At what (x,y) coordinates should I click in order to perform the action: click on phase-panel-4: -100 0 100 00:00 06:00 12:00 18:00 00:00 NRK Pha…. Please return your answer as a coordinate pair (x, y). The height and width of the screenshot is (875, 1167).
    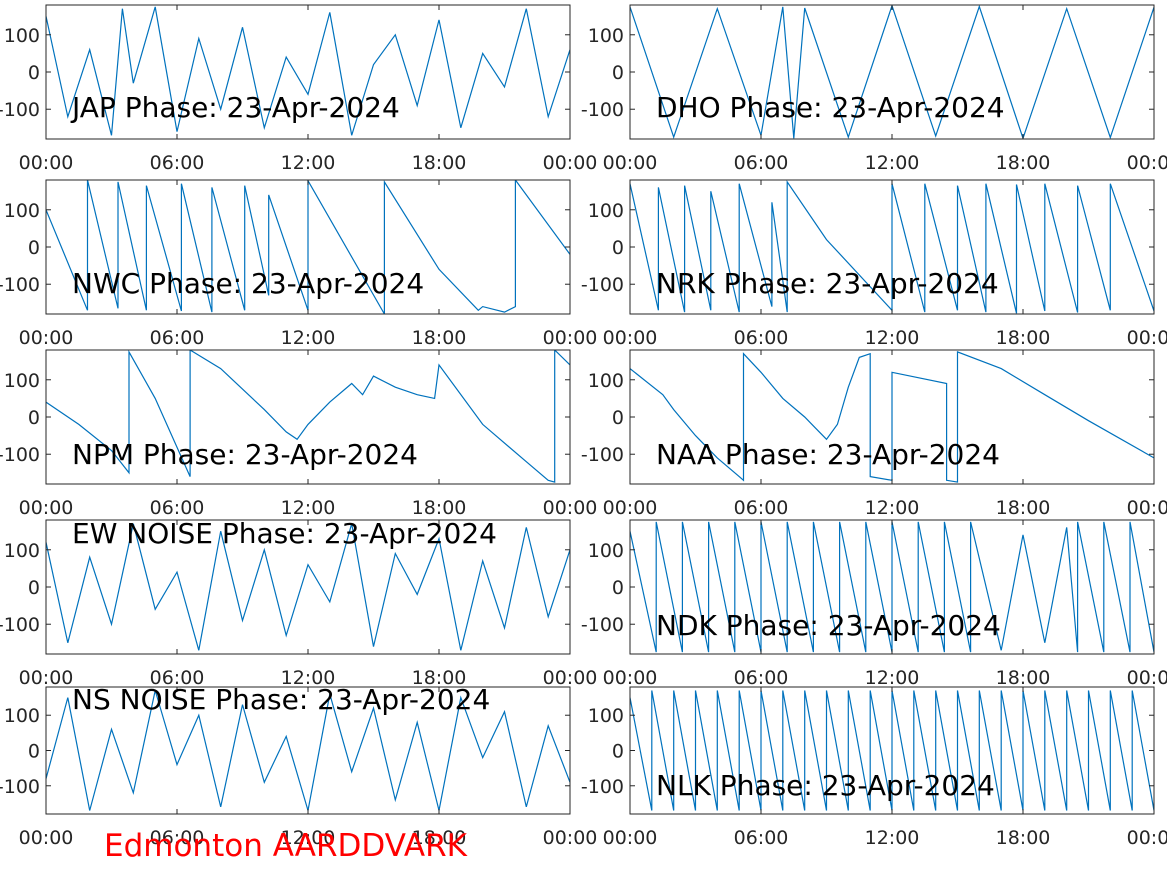
    Looking at the image, I should click on (874, 264).